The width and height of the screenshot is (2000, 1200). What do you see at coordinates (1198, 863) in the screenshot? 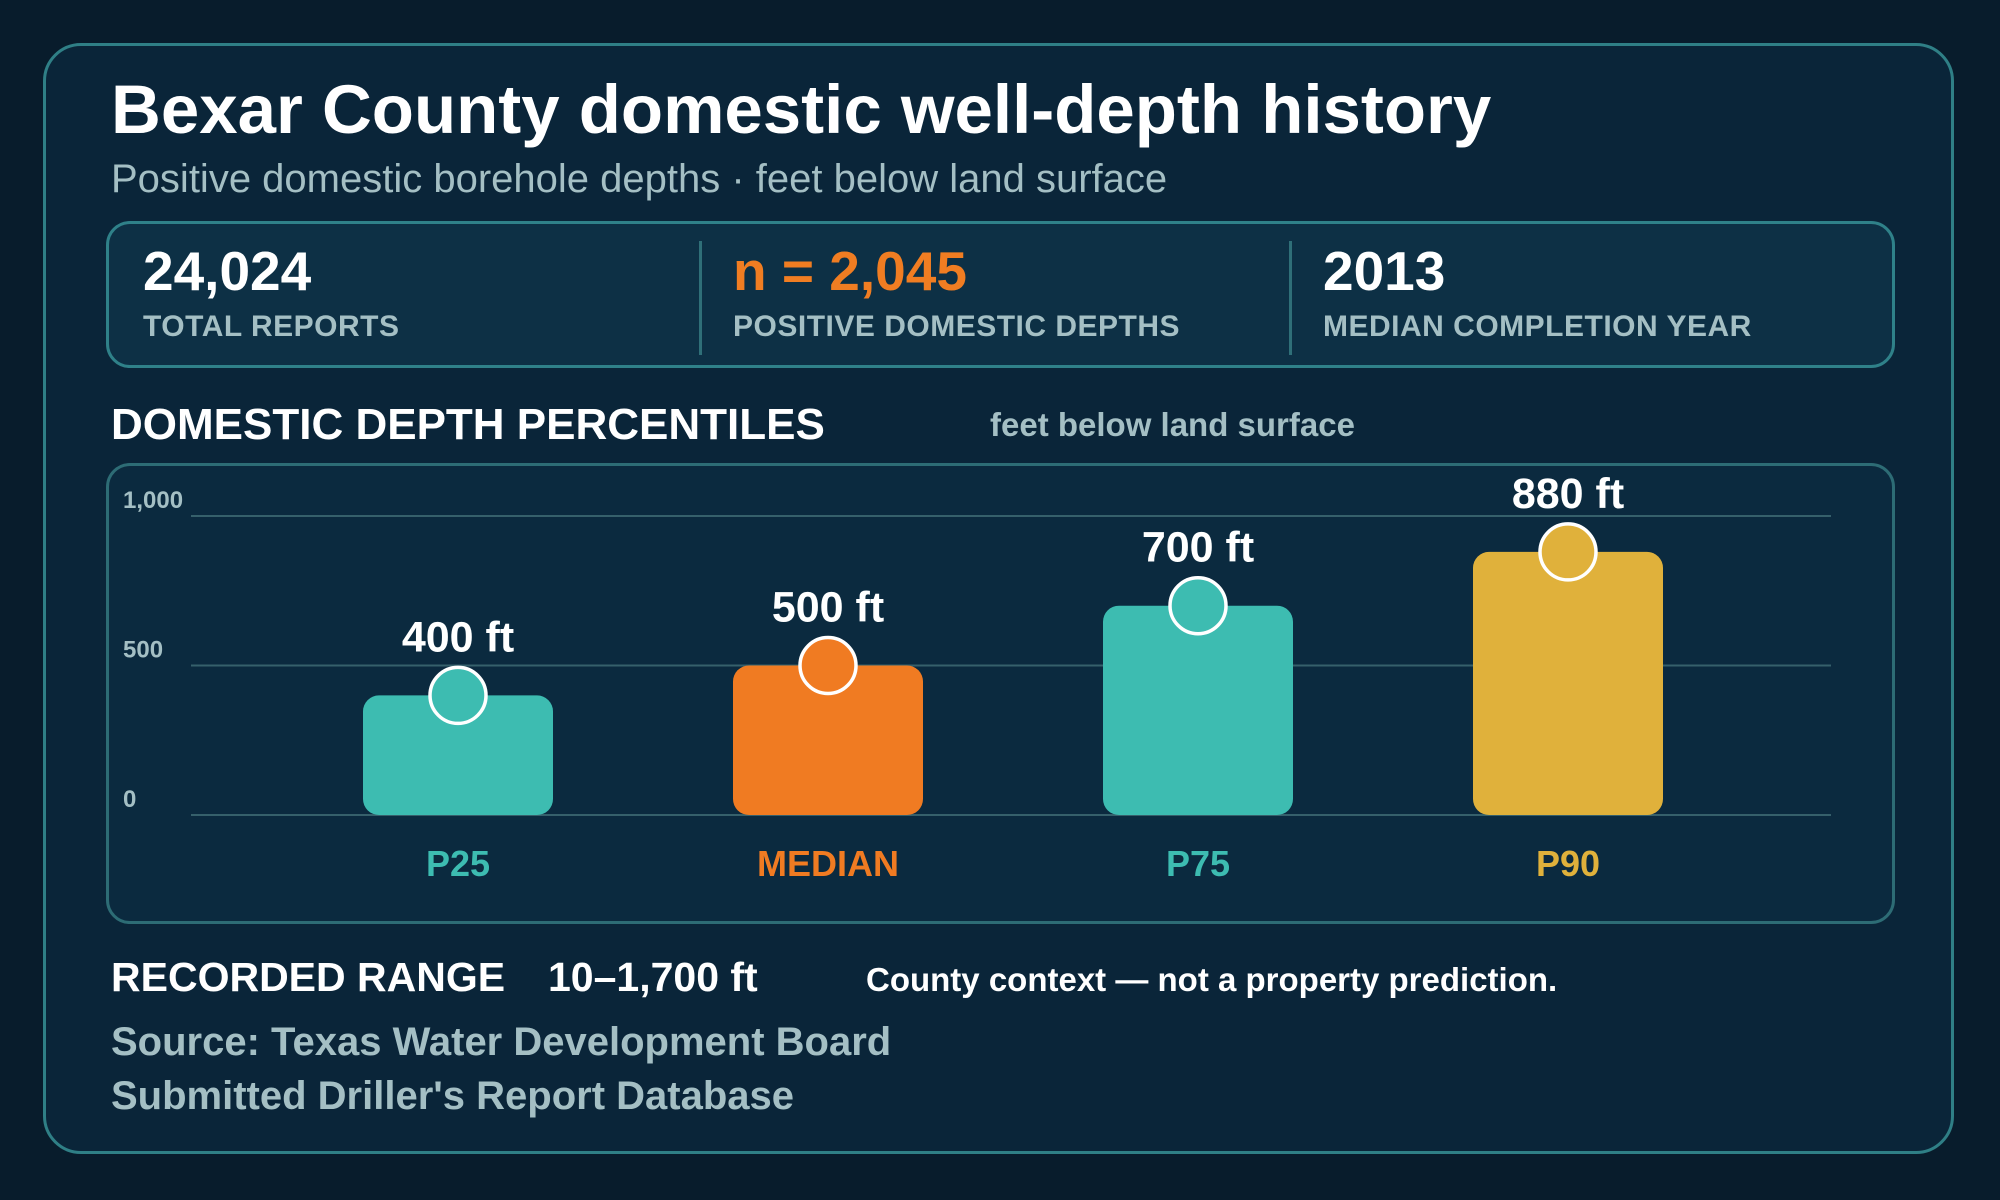
I see `x-tick-label: P75` at bounding box center [1198, 863].